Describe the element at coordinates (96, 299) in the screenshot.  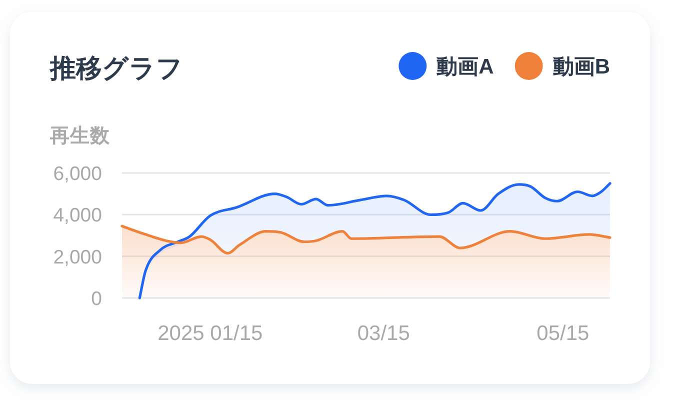
I see `ytick: 0` at that location.